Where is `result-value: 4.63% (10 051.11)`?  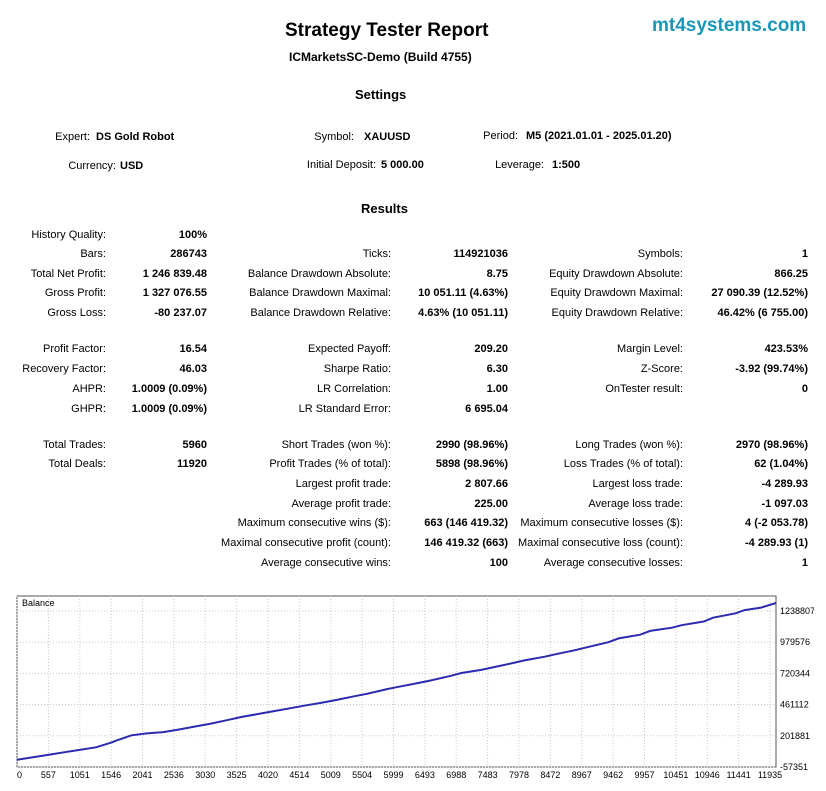 result-value: 4.63% (10 051.11) is located at coordinates (463, 313).